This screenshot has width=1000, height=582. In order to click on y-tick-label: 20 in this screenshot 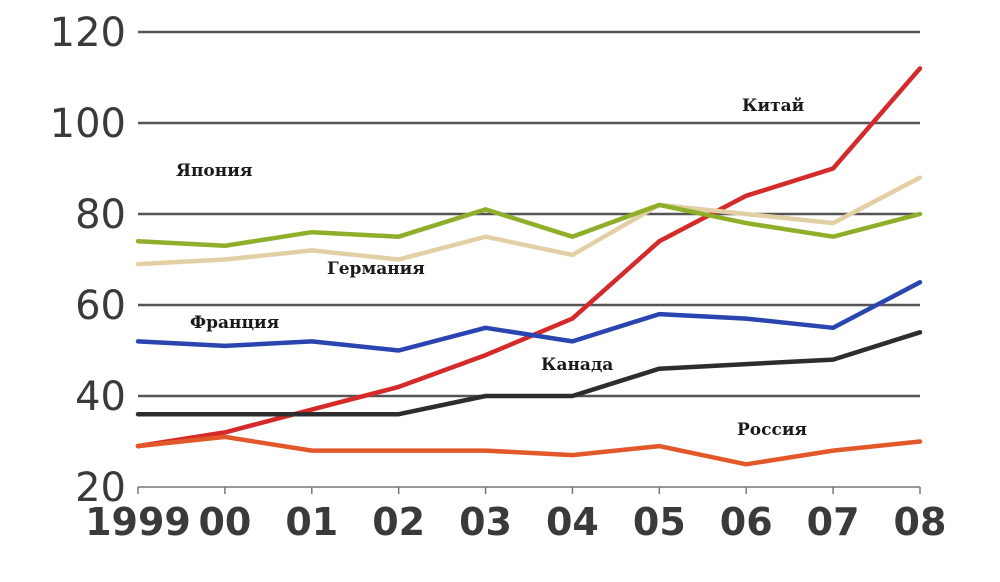, I will do `click(100, 488)`.